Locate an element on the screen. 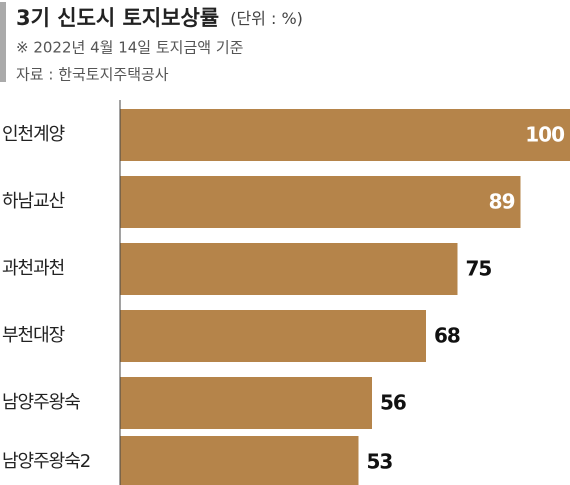 This screenshot has width=570, height=485. chart-title: 3기 신도시 토지보상률 is located at coordinates (117, 18).